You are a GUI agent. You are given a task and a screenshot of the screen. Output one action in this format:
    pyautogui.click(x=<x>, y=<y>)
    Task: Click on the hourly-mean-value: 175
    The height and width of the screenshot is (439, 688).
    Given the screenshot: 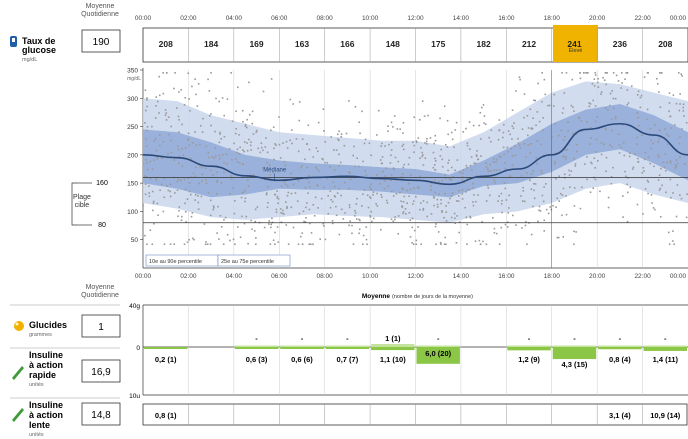 What is the action you would take?
    pyautogui.click(x=438, y=44)
    